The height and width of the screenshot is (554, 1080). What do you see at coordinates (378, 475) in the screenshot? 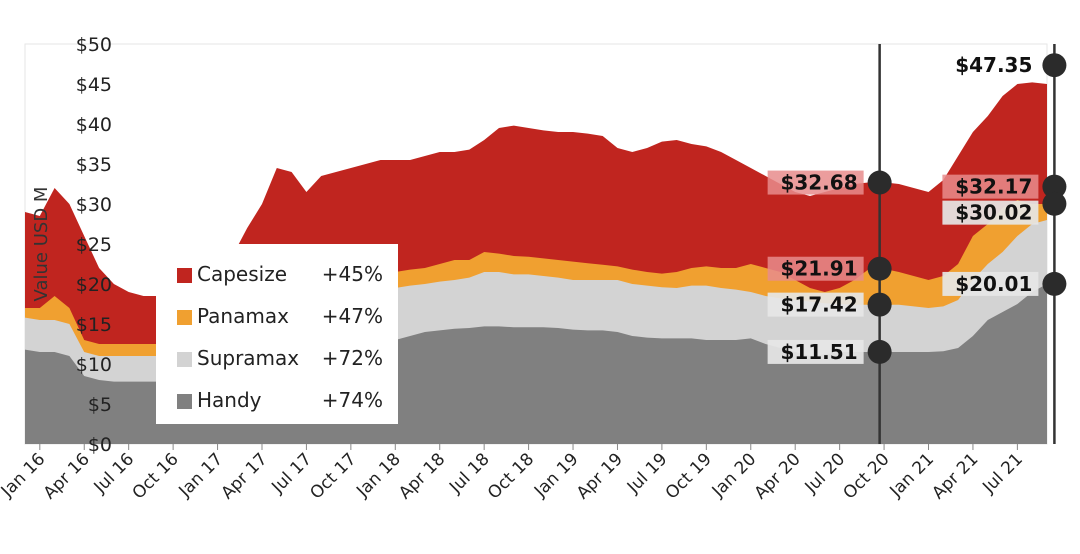
I see `x-tick-label: Jan 18` at bounding box center [378, 475].